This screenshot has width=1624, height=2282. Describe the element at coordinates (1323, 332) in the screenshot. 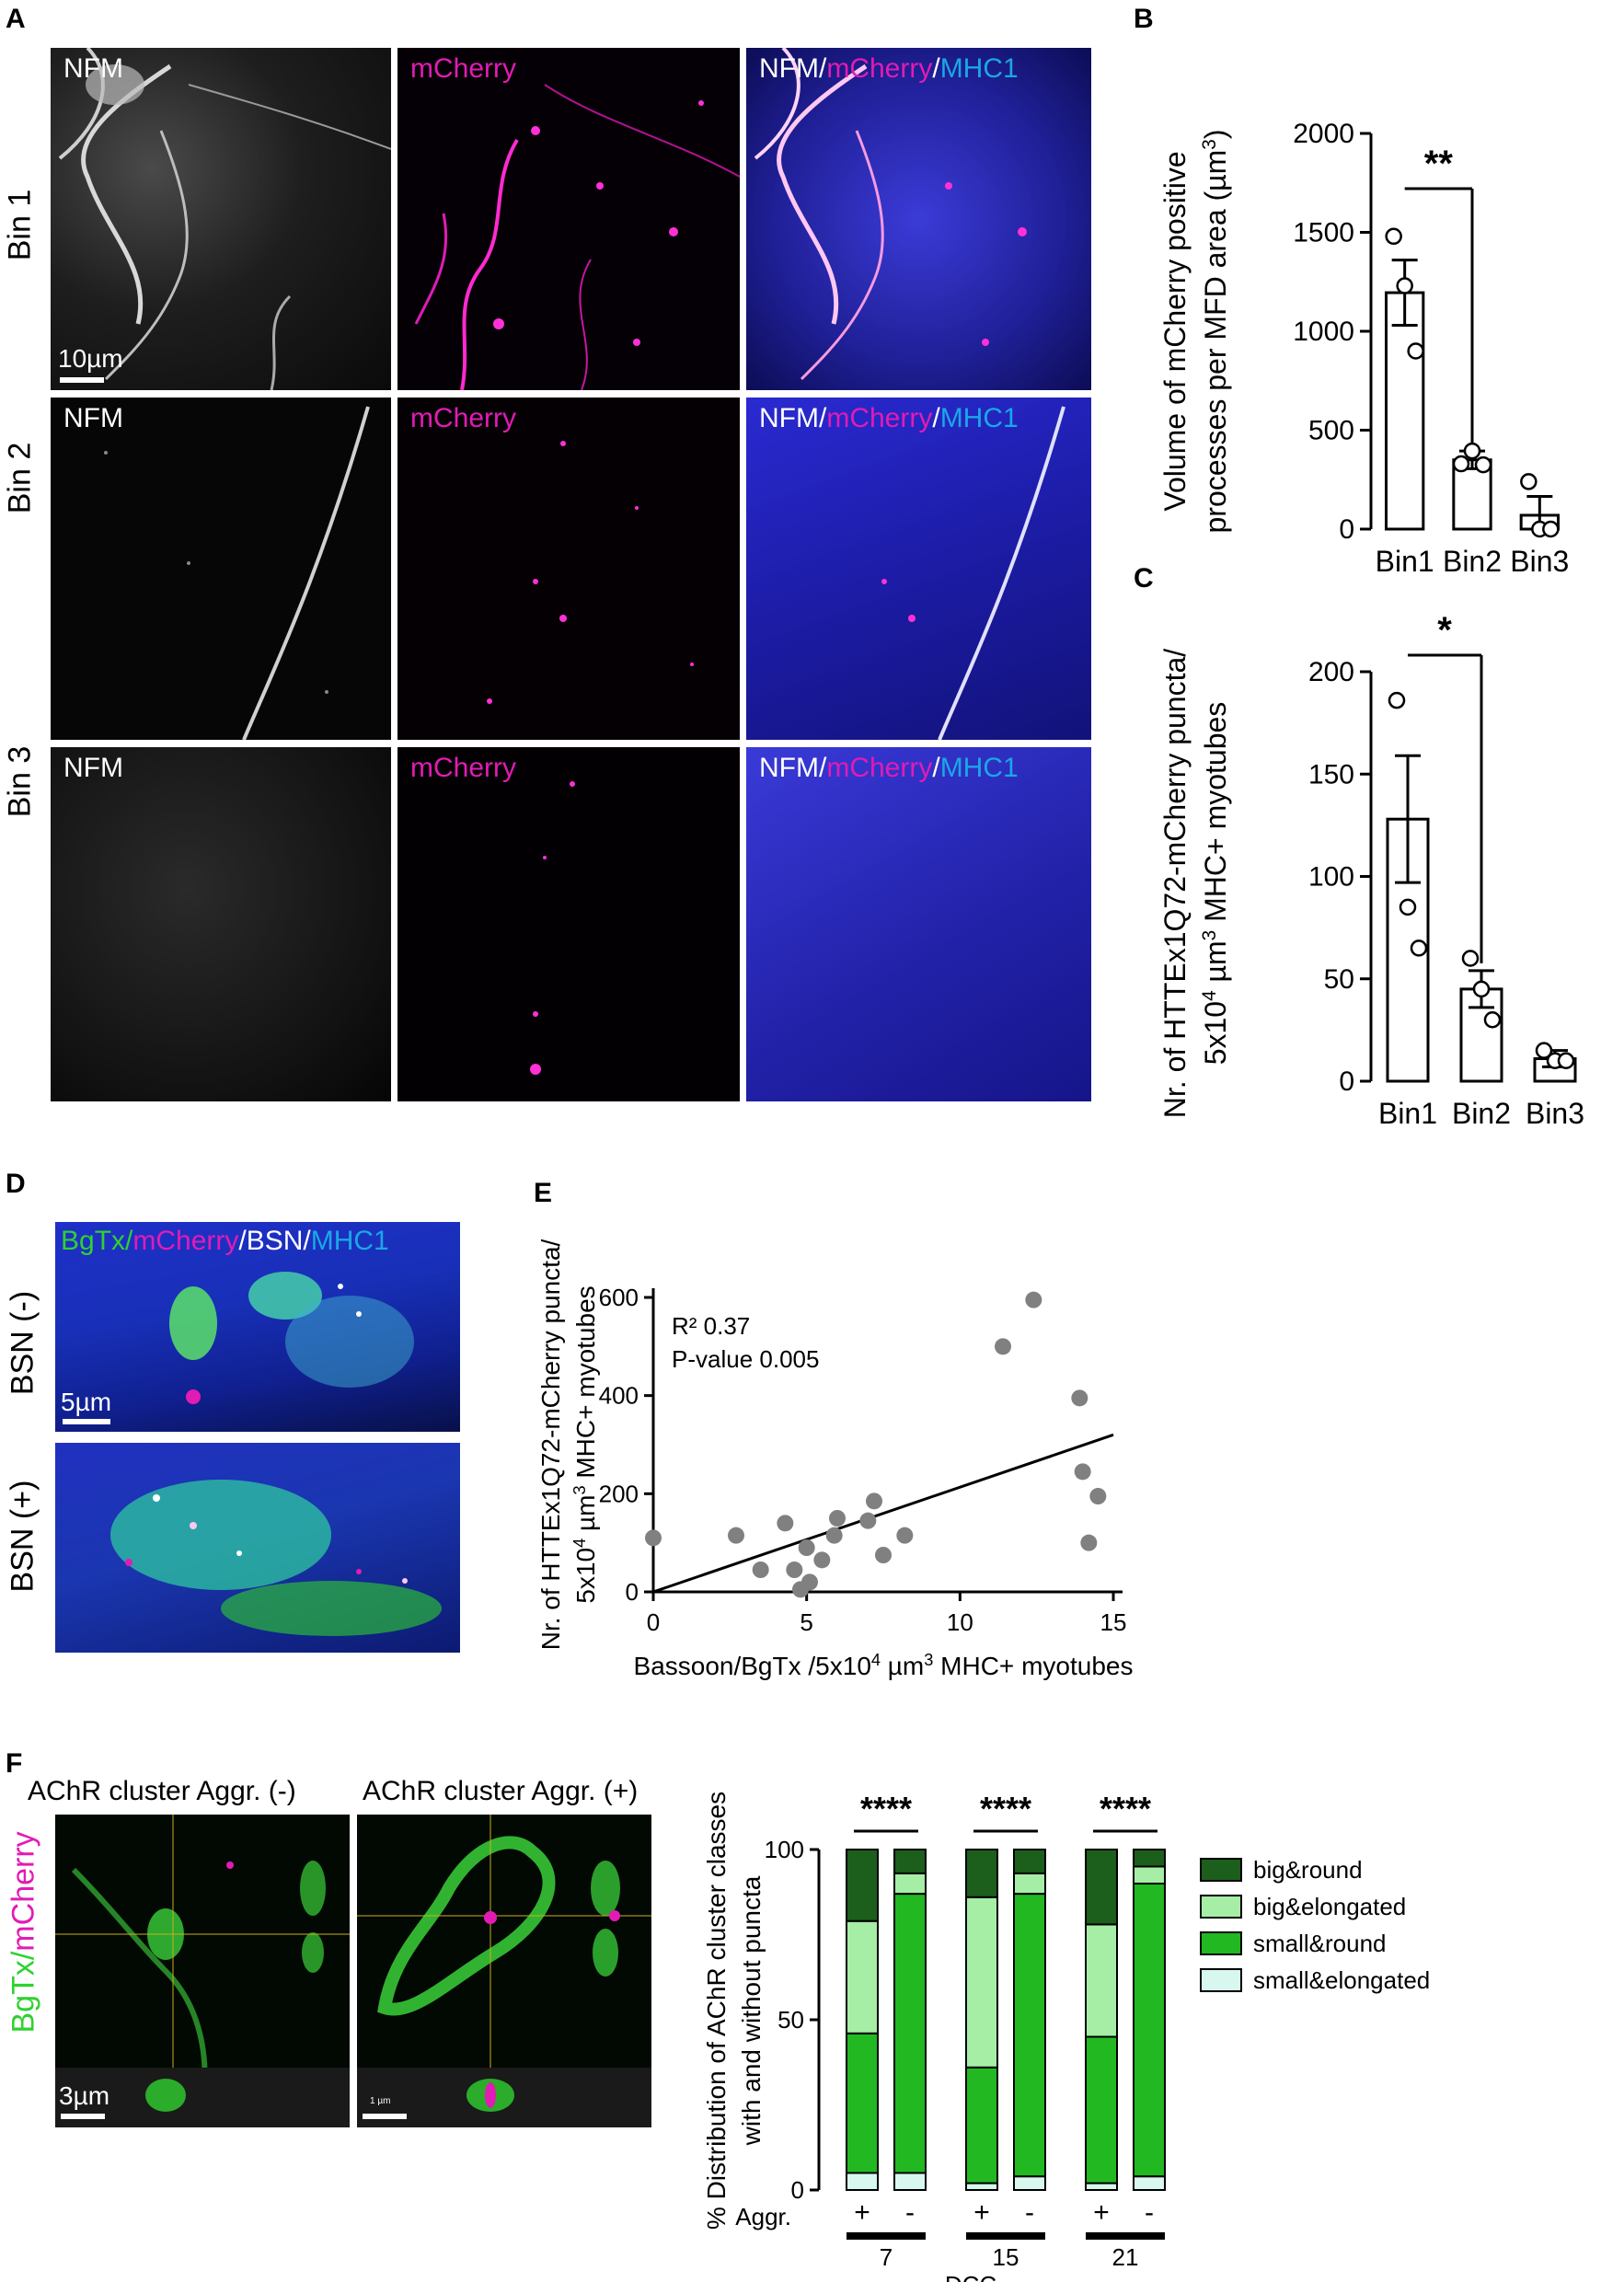

I see `y-tick-label: 1000` at that location.